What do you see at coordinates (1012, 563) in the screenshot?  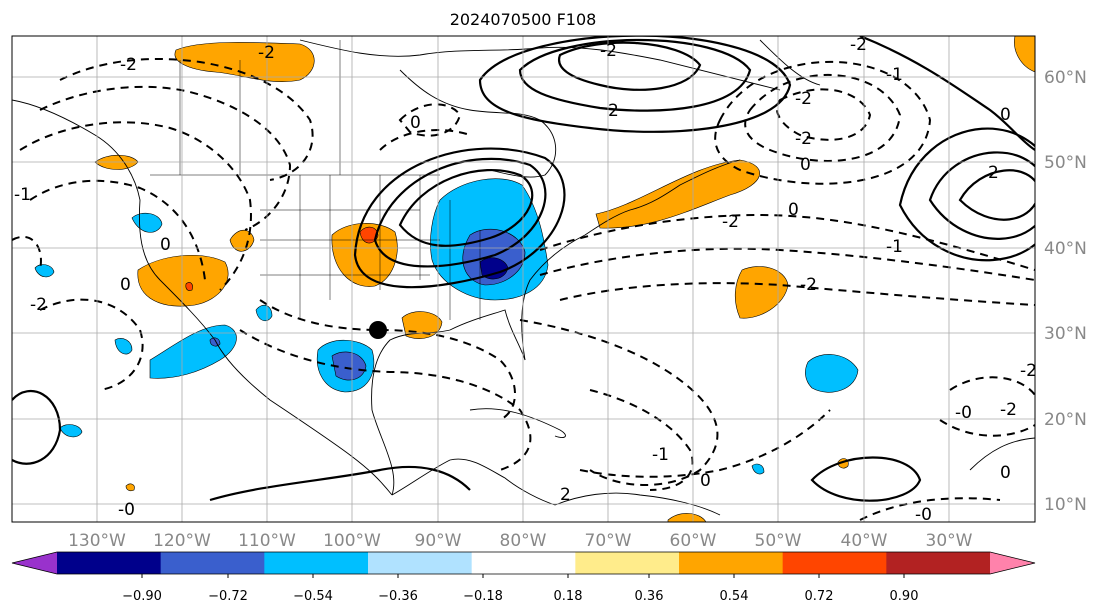 I see `colorbar-extend-high` at bounding box center [1012, 563].